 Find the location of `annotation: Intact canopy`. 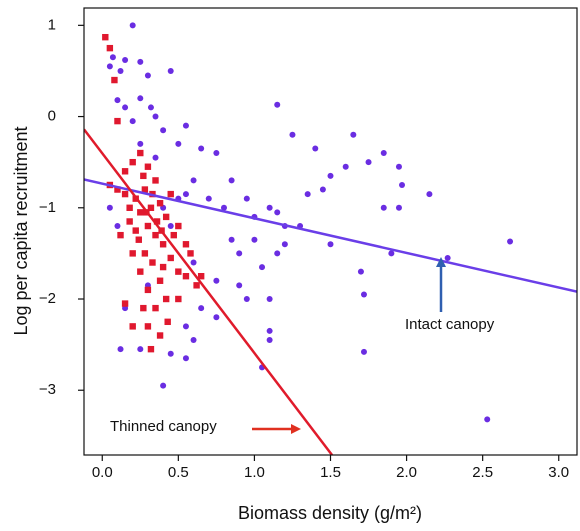

annotation: Intact canopy is located at coordinates (450, 324).